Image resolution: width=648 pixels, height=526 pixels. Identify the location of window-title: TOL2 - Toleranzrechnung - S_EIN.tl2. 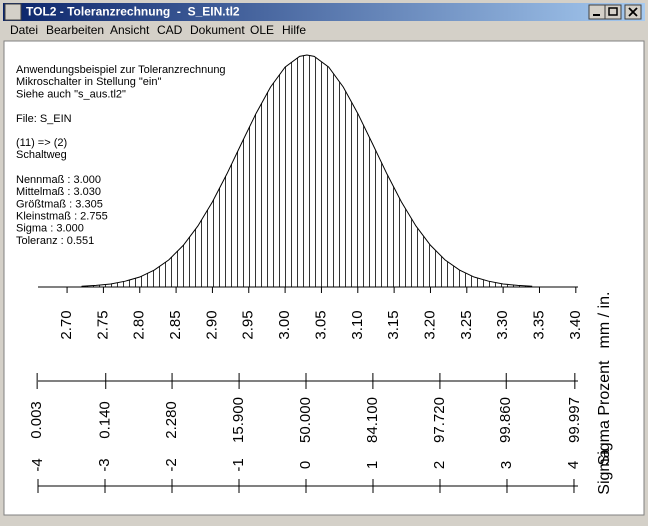
(133, 12).